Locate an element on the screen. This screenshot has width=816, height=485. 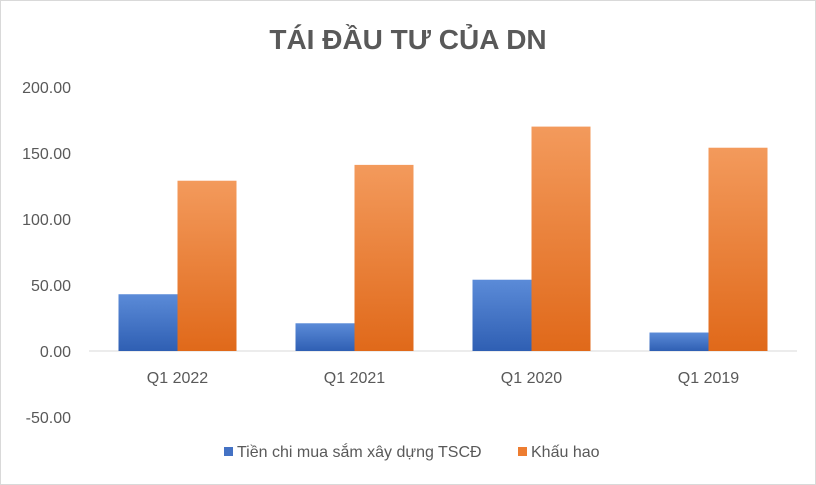
x-category-label: Q1 2020 is located at coordinates (531, 378).